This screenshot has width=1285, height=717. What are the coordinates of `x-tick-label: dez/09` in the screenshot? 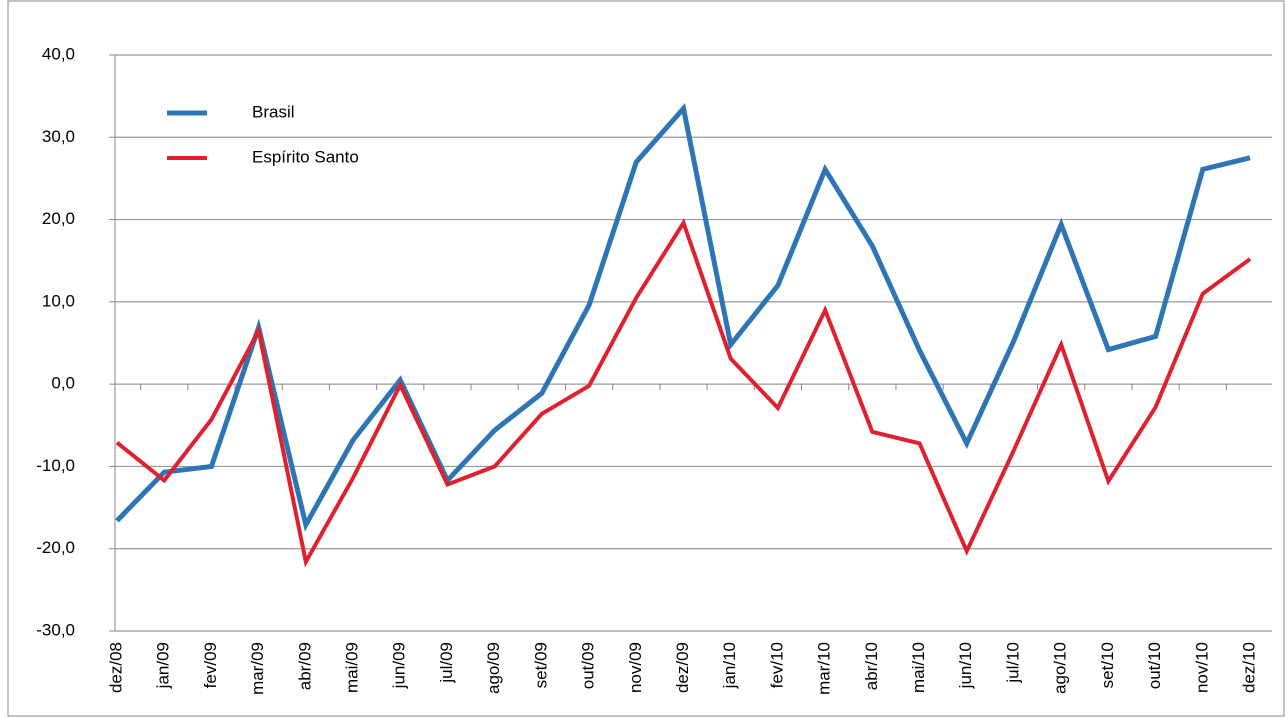 It's located at (682, 667).